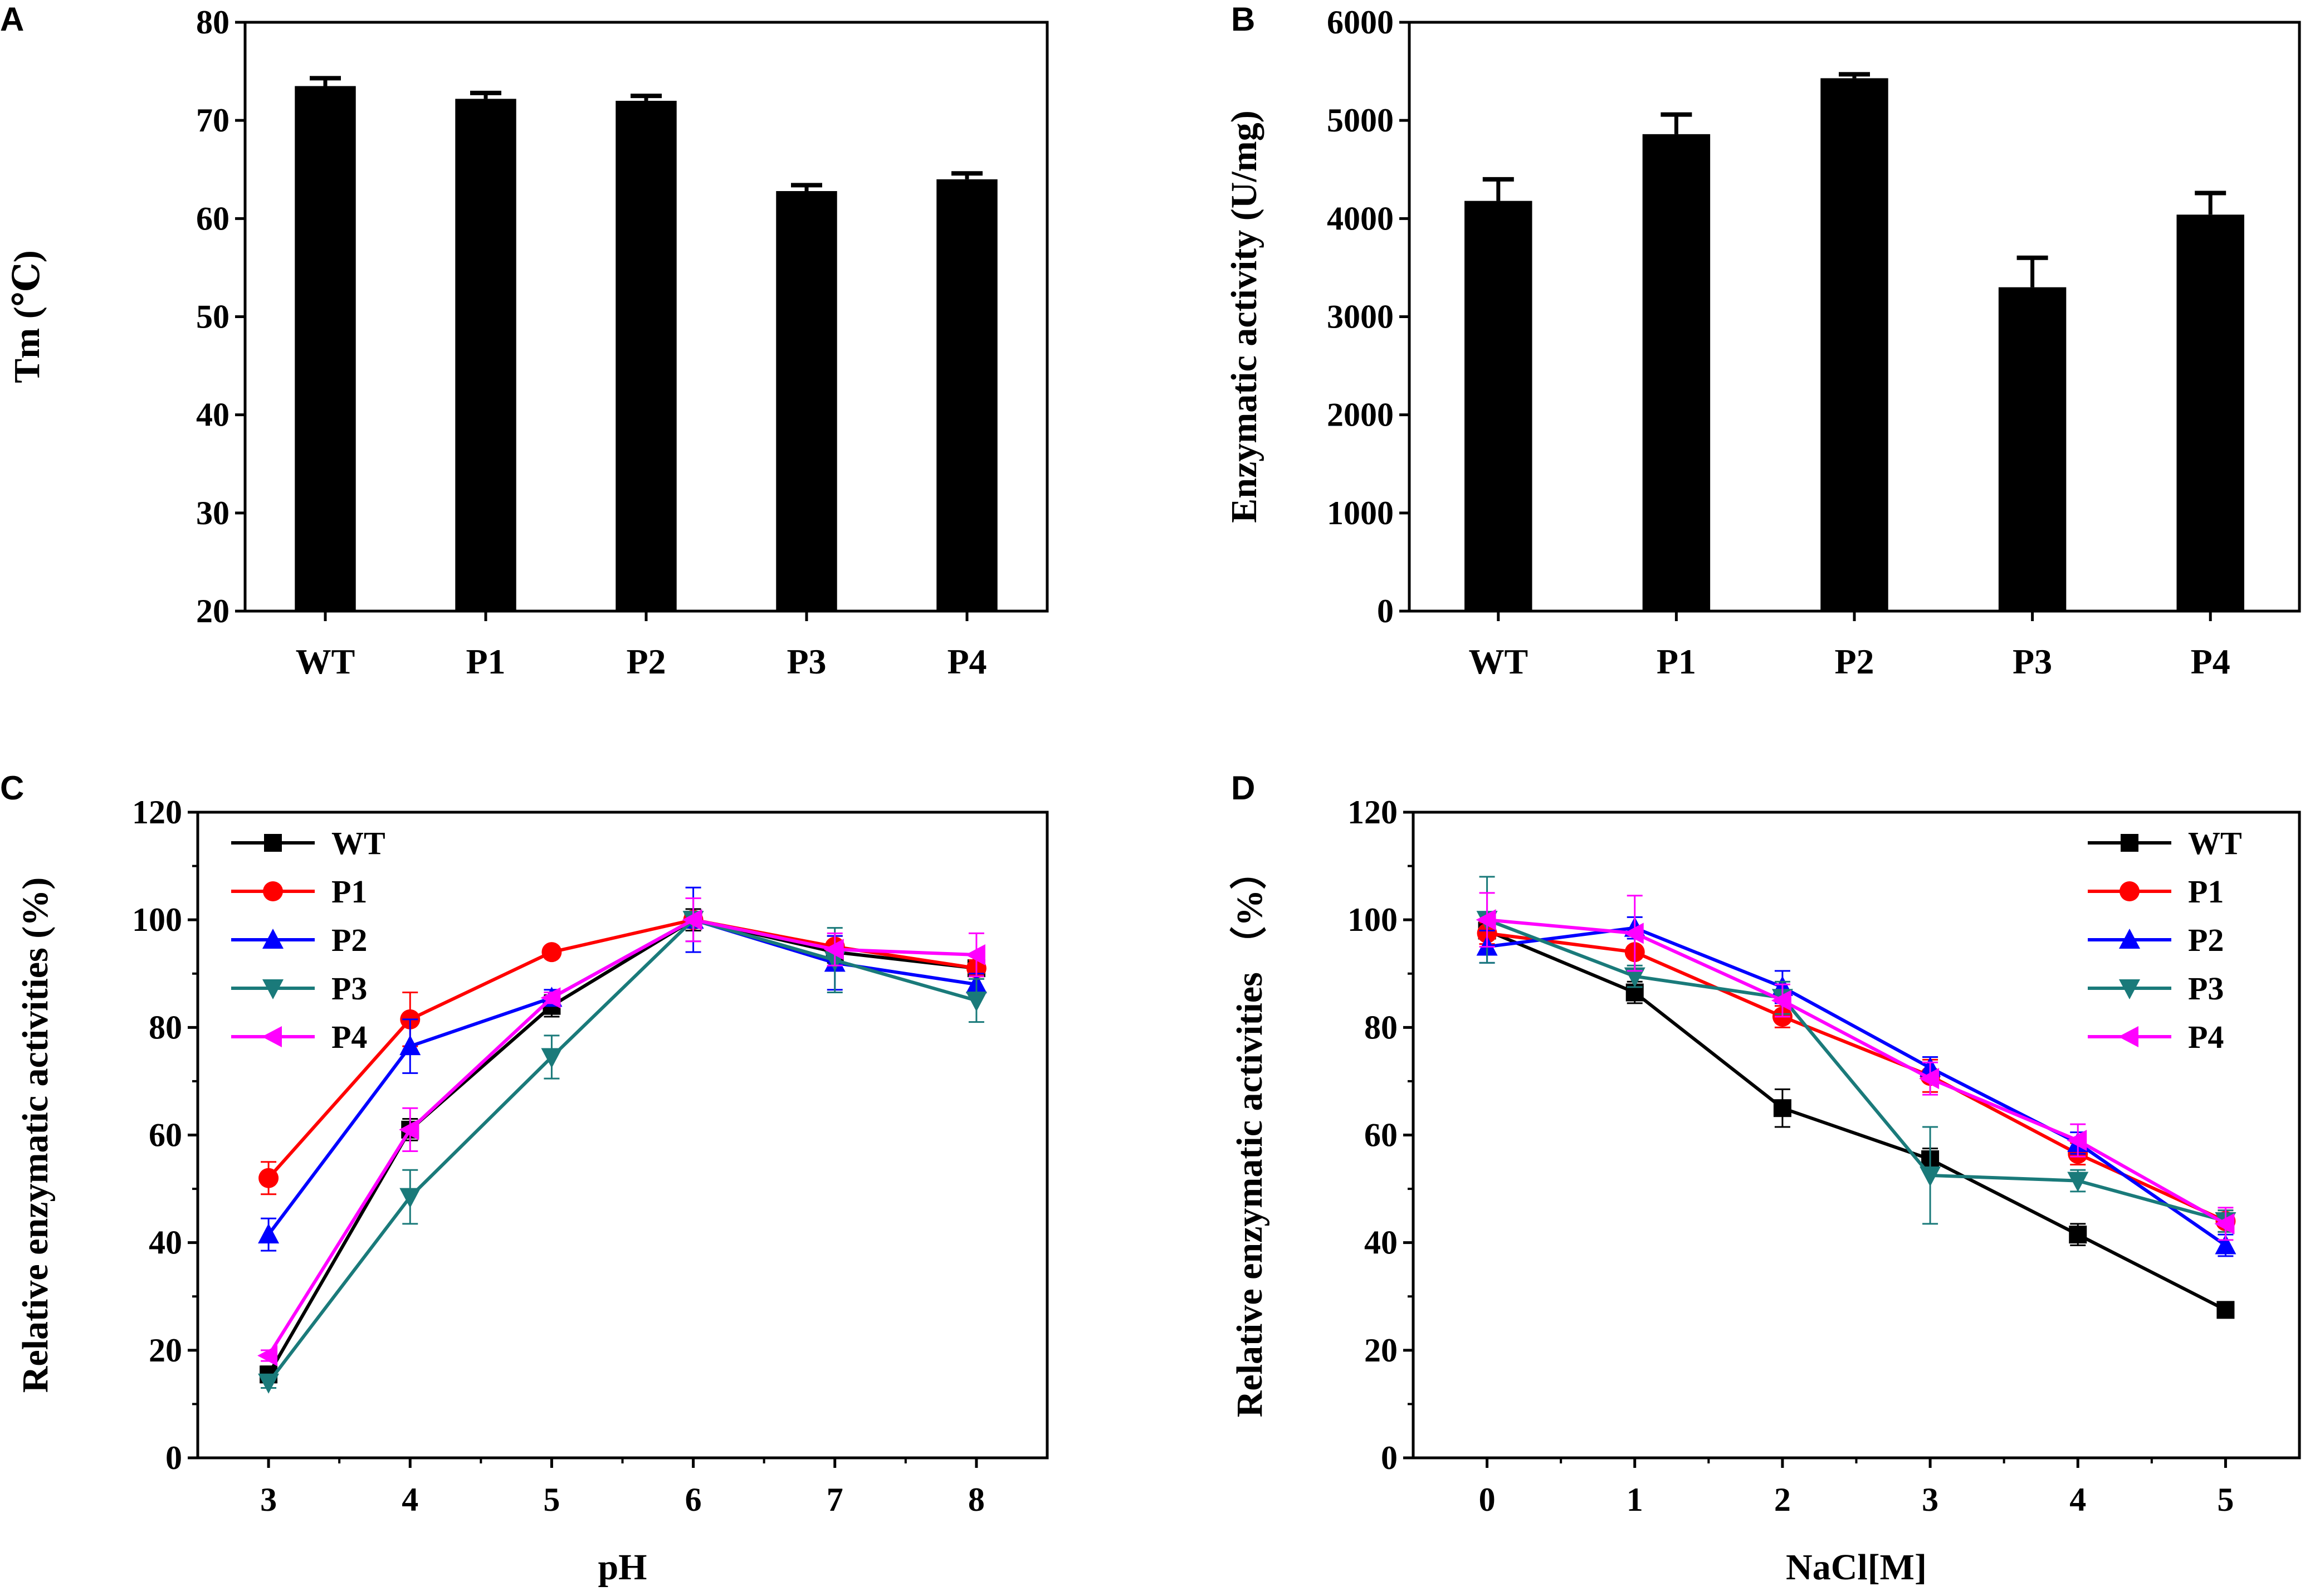 This screenshot has height=1596, width=2305. I want to click on y-axis-label: Relative enzymatic activities (%), so click(35, 1135).